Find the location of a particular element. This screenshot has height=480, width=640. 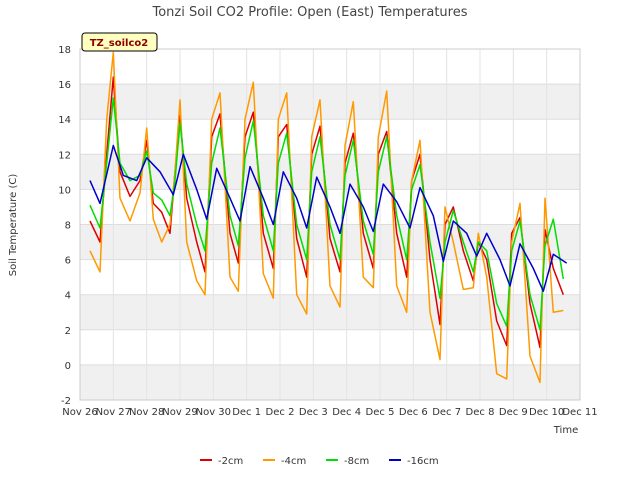

x-tick-label: Nov 30 is located at coordinates (213, 412).